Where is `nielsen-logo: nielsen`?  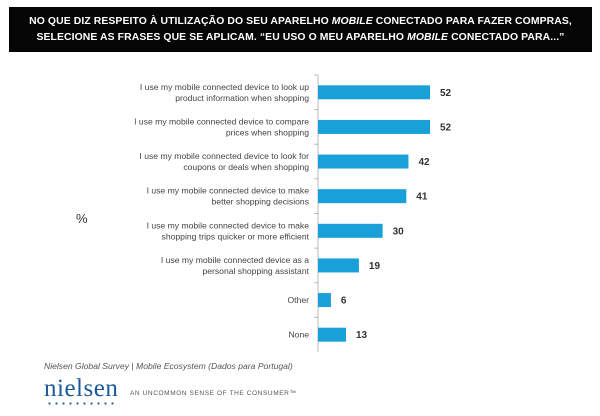 nielsen-logo: nielsen is located at coordinates (81, 388).